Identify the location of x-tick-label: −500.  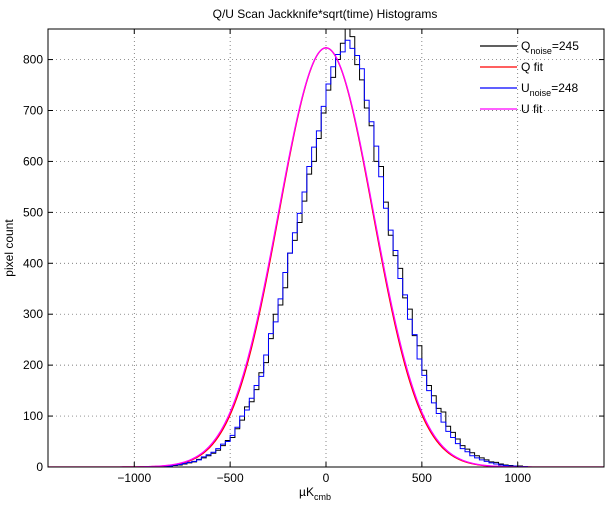
(230, 478).